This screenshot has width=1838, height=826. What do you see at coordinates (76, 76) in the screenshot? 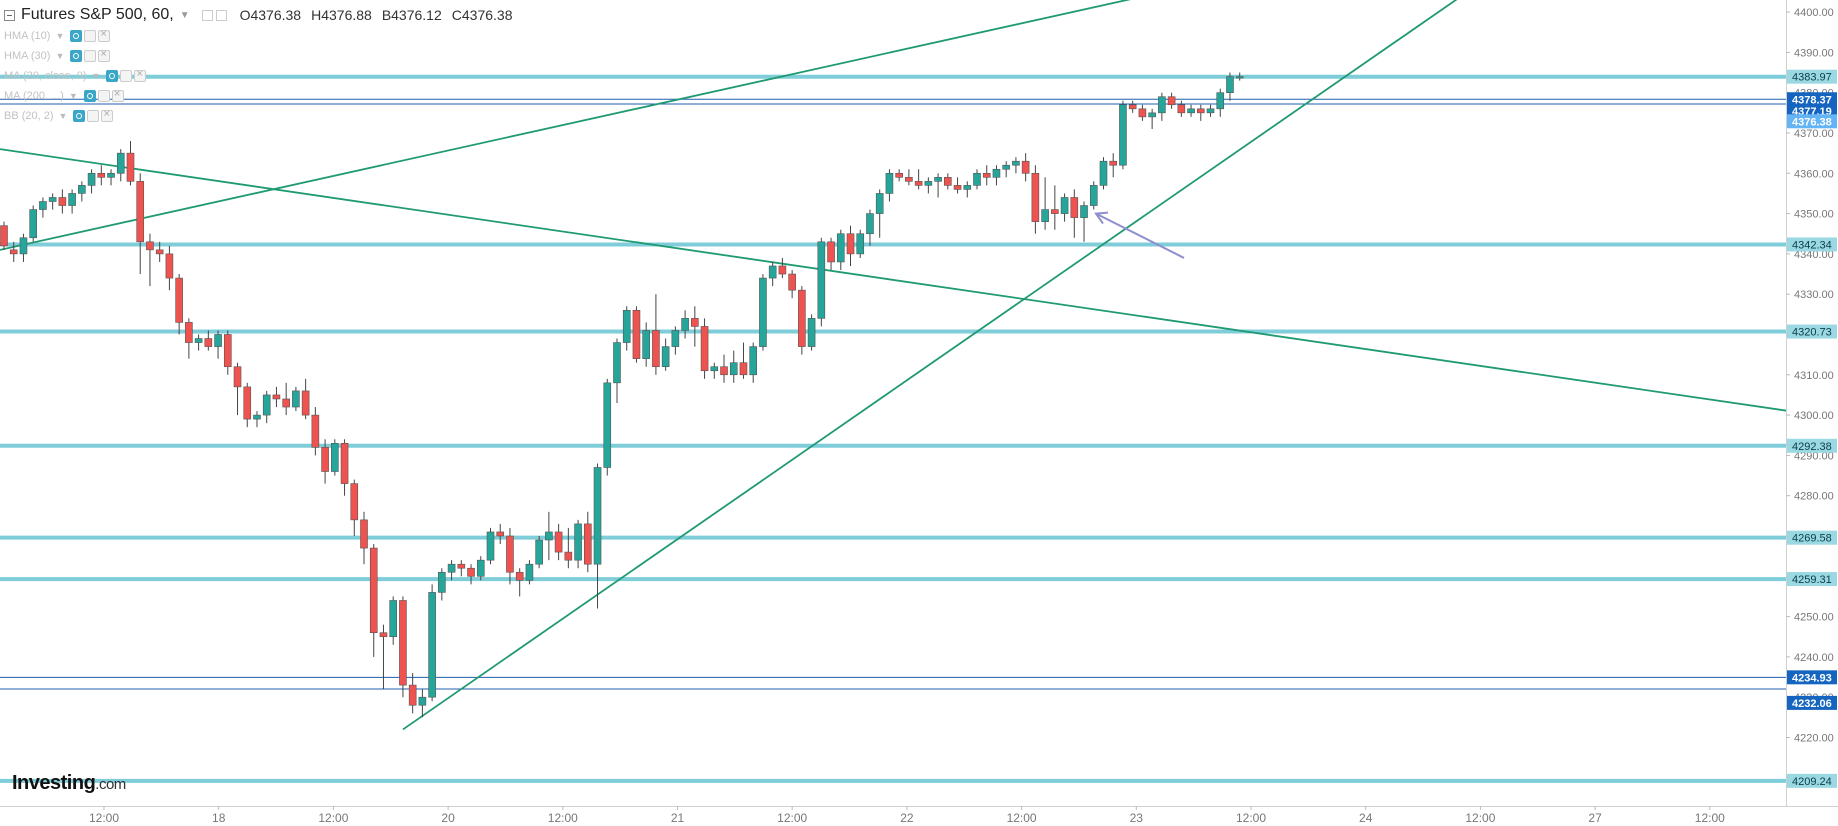
I see `indicator-ma20: MA (20, close, 0) ▼` at bounding box center [76, 76].